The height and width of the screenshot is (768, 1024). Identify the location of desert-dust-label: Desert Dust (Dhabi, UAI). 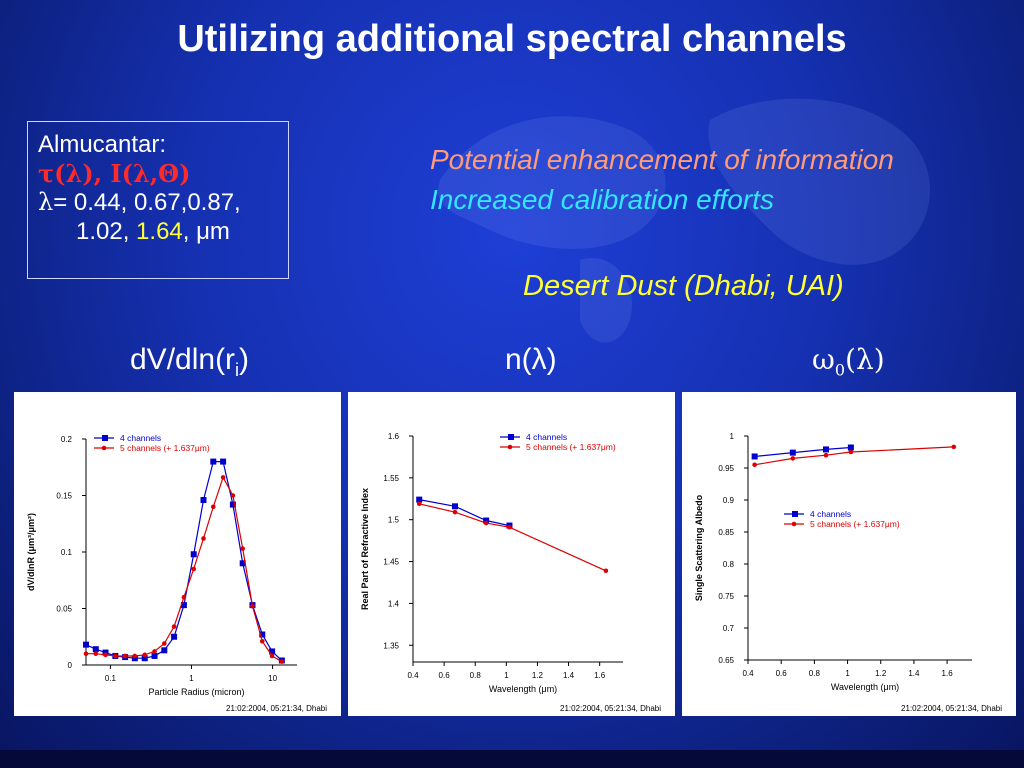
(683, 286).